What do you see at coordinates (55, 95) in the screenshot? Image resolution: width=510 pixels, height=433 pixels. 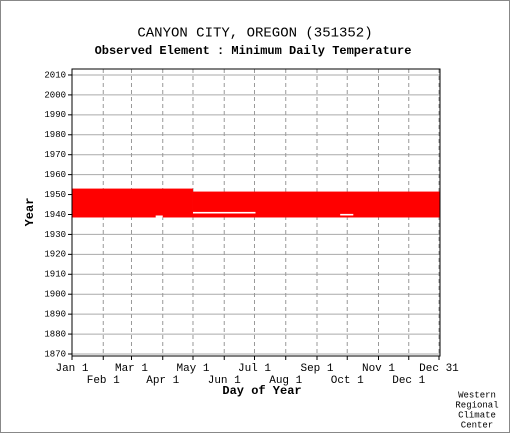 I see `y-tick-label: 2000` at bounding box center [55, 95].